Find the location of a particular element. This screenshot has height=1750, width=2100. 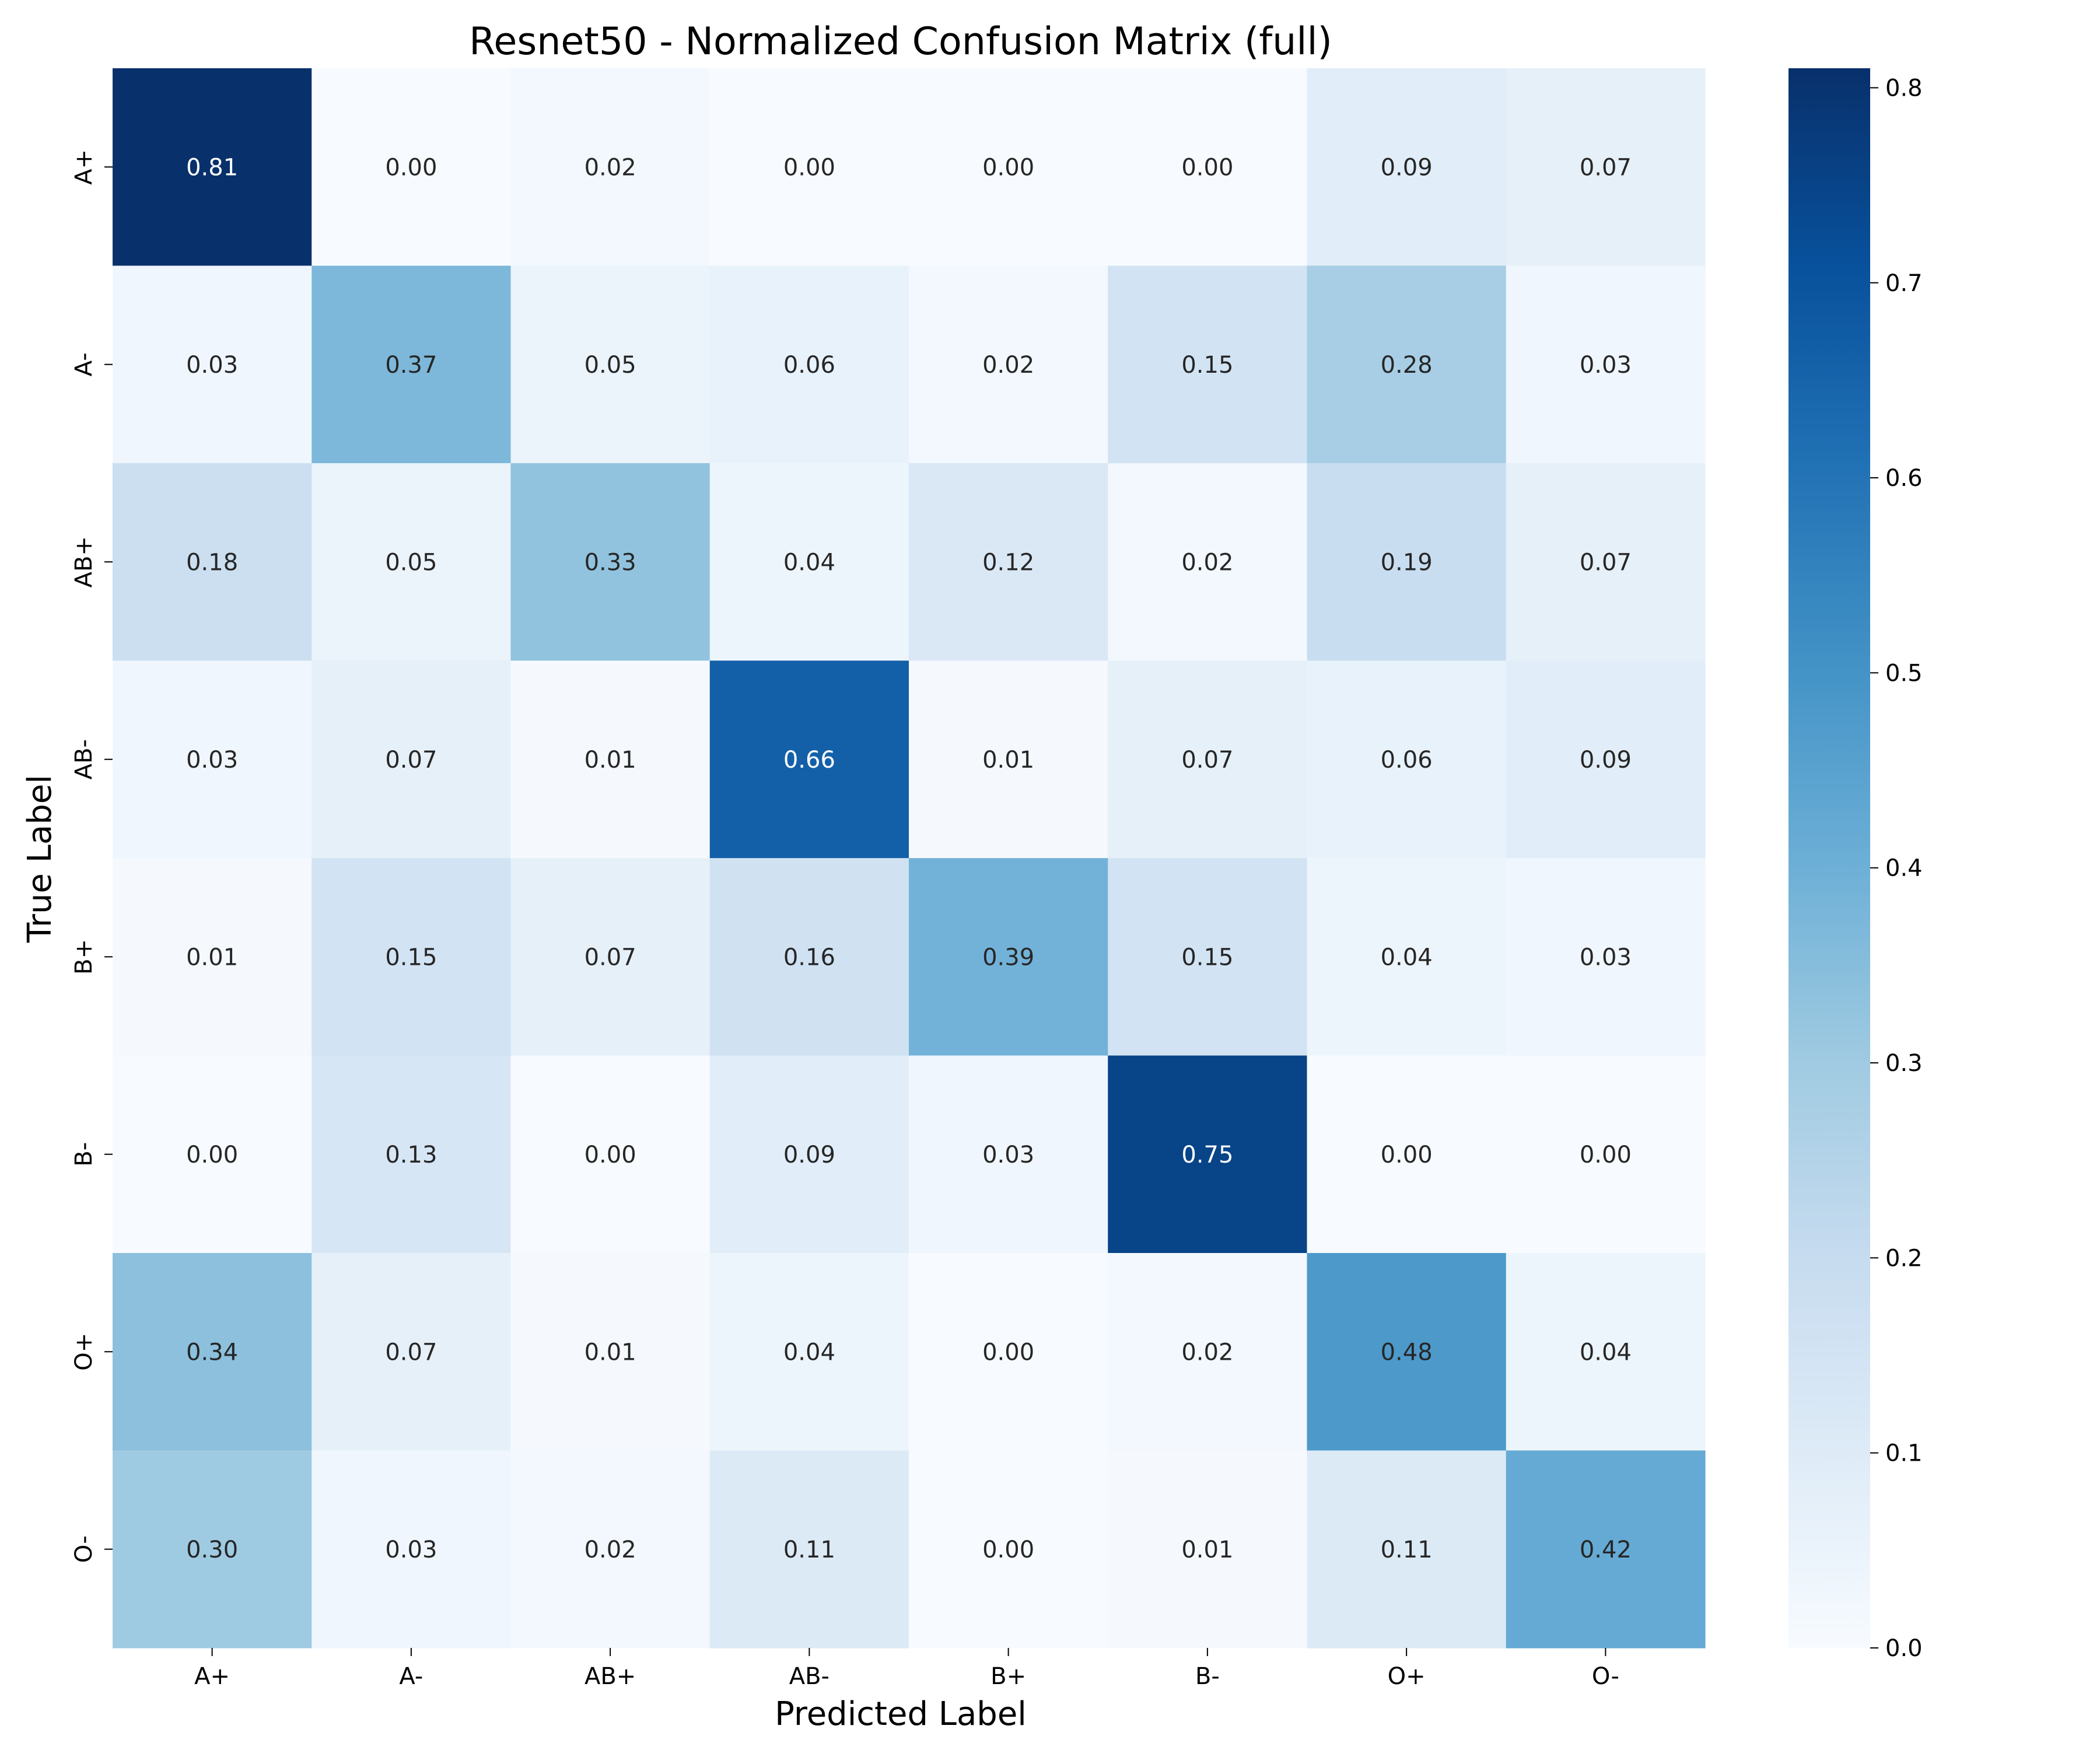

colorbar-tick-label: 0.5 is located at coordinates (1904, 673).